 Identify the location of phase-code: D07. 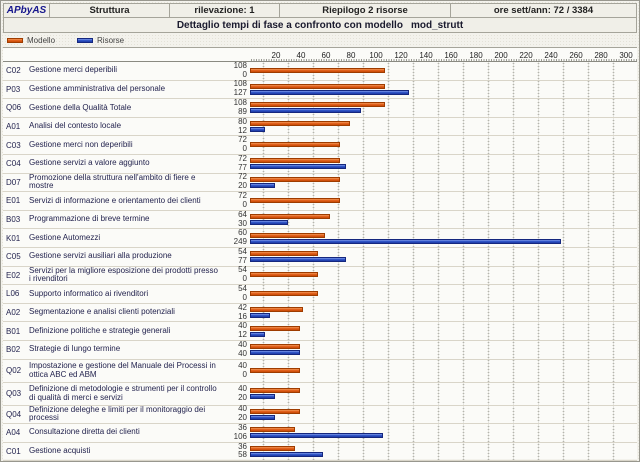
(13, 182).